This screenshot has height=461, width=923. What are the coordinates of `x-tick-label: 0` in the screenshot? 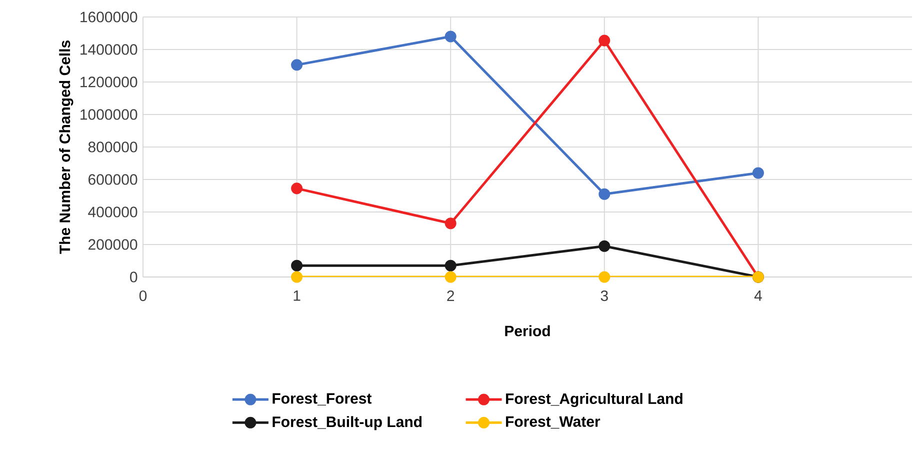 It's located at (143, 296).